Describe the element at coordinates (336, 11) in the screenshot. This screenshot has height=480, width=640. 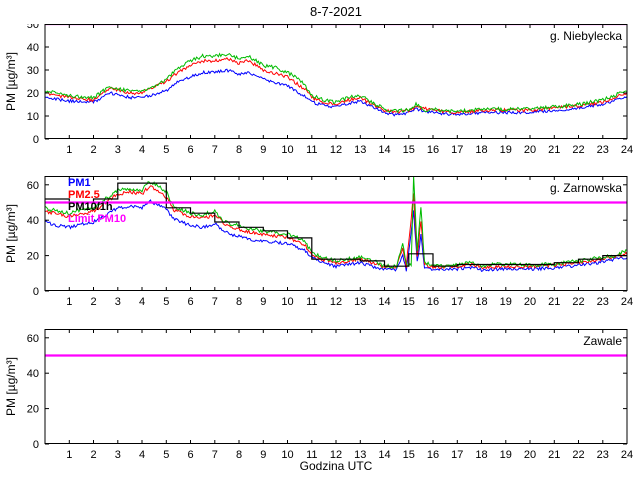
I see `chart-title: 8-7-2021` at that location.